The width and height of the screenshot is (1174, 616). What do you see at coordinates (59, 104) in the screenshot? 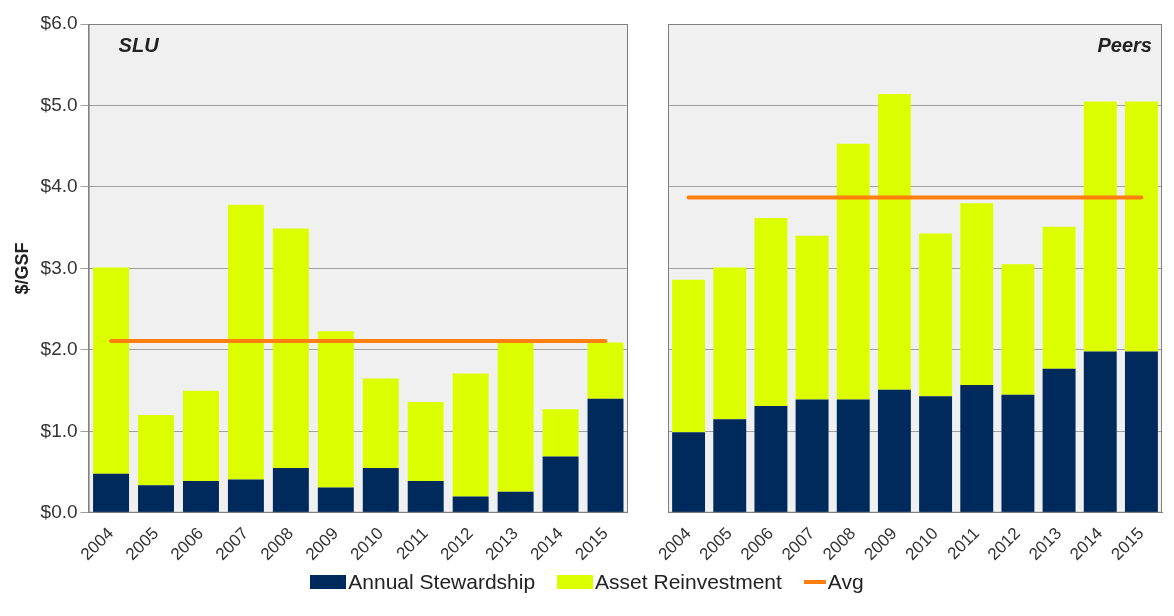
I see `y-tick-label: $5.0` at bounding box center [59, 104].